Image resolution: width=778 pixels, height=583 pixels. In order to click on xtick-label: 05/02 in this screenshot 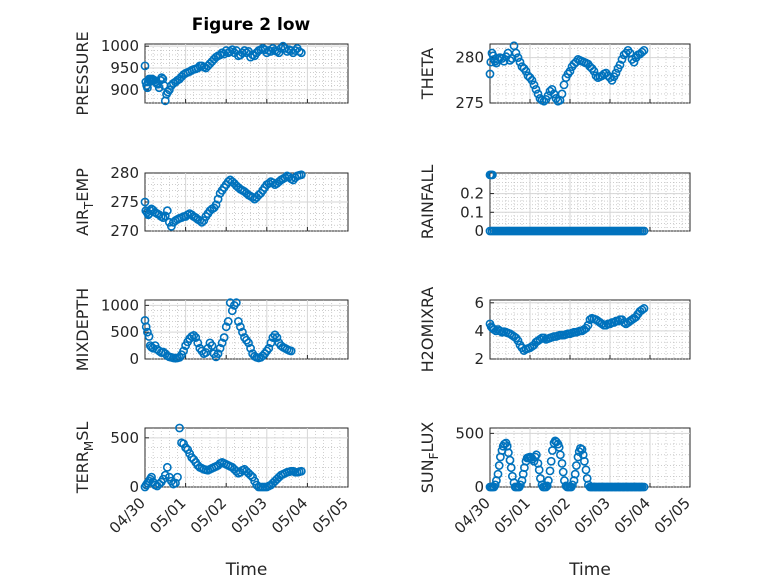, I will do `click(208, 515)`.